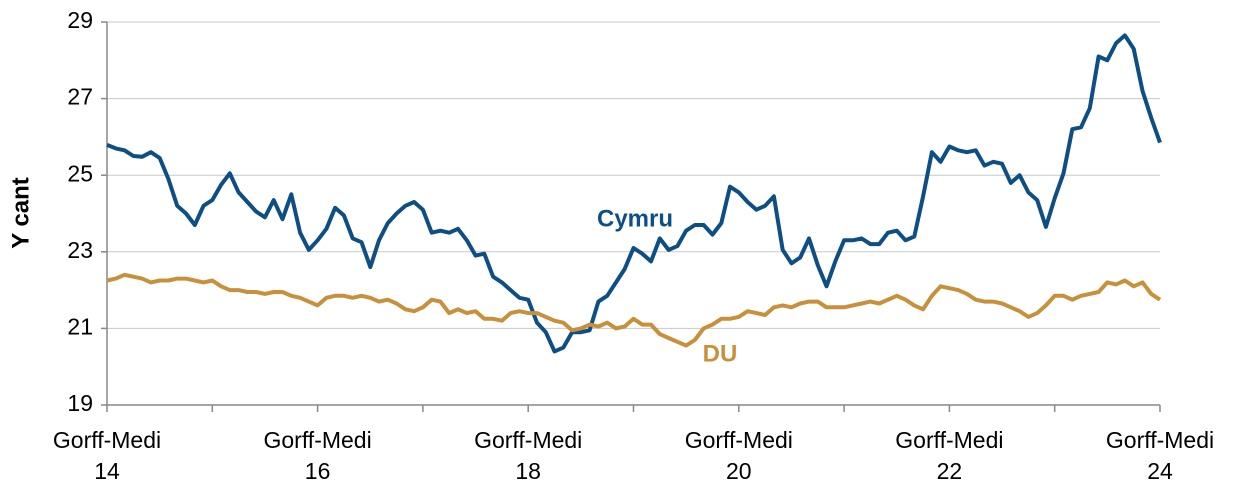 The image size is (1245, 490). Describe the element at coordinates (107, 455) in the screenshot. I see `x-tick-label: Gorff-Medi 14` at that location.